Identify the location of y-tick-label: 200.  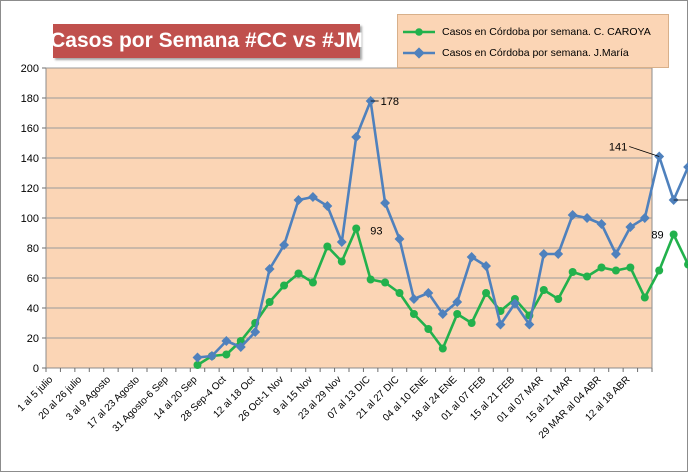
(30, 69).